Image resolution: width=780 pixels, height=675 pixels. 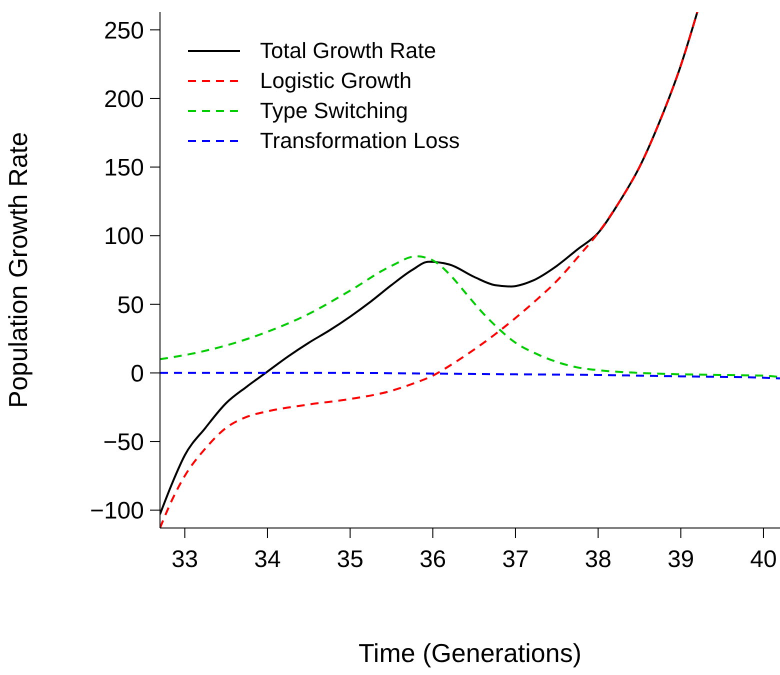 What do you see at coordinates (360, 141) in the screenshot?
I see `legend-label: Transformation Loss` at bounding box center [360, 141].